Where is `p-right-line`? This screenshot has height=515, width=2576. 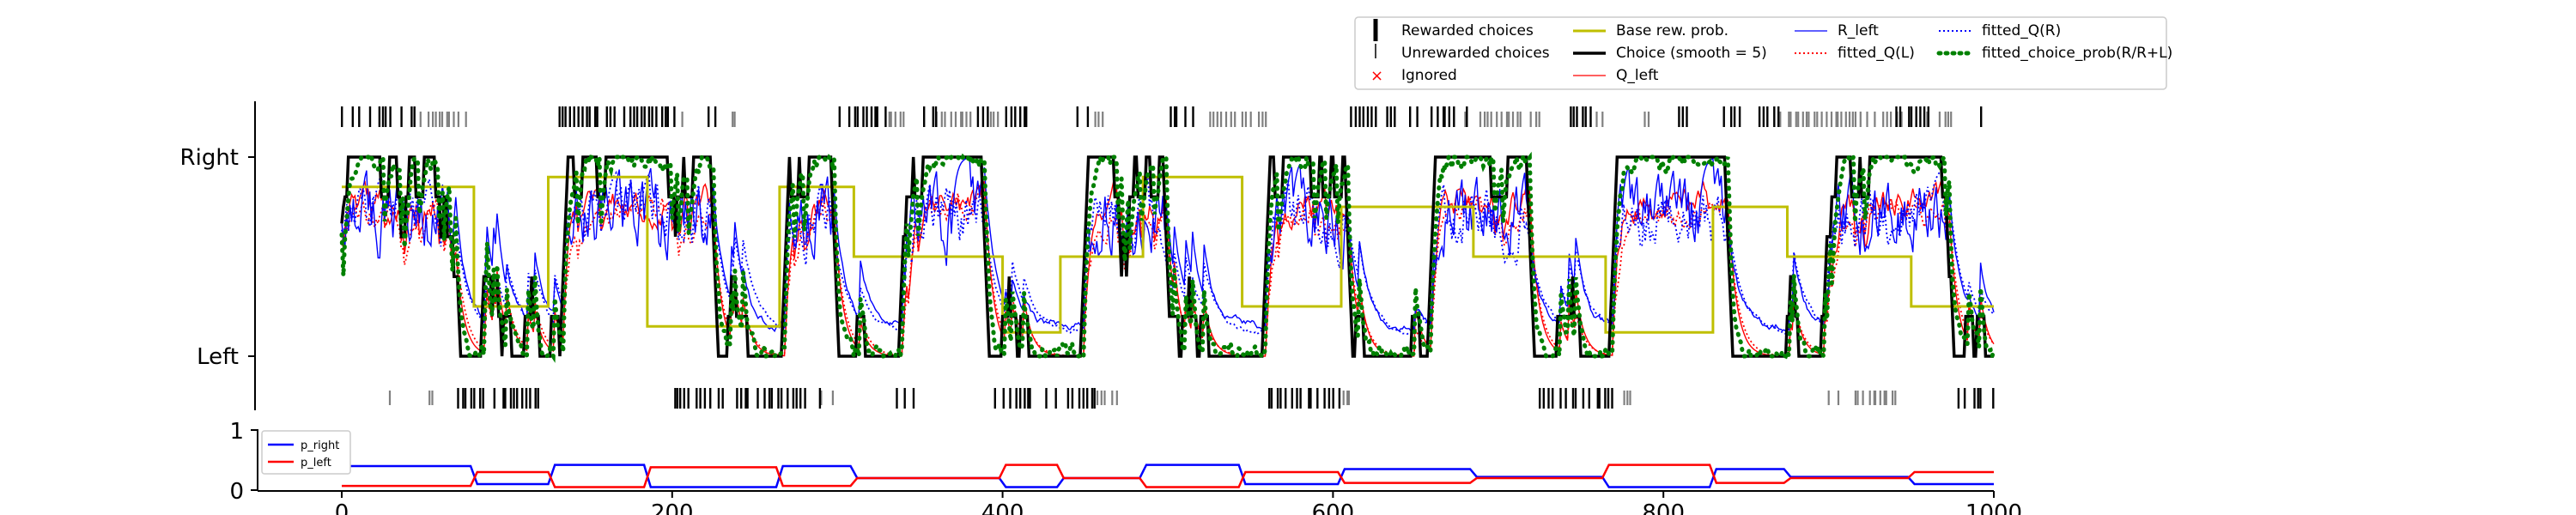
p-right-line is located at coordinates (1168, 476).